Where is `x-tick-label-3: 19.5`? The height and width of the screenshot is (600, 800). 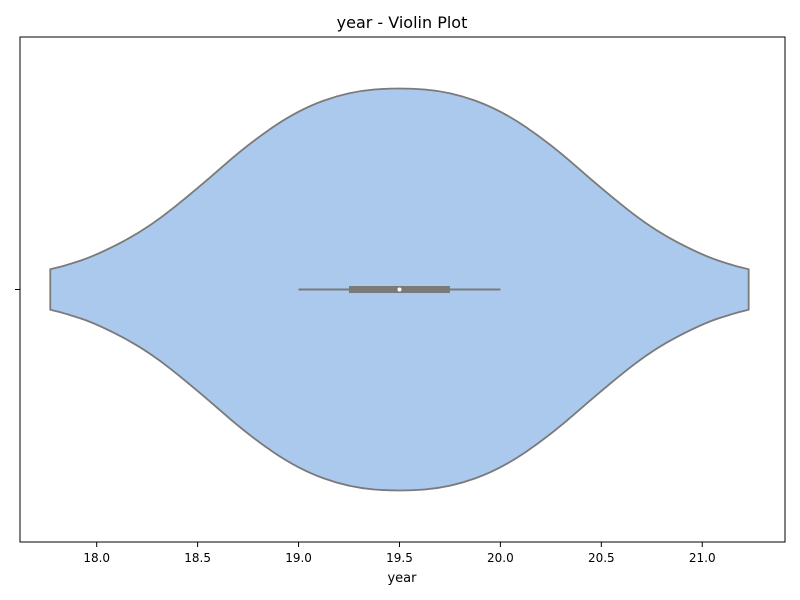
x-tick-label-3: 19.5 is located at coordinates (399, 558).